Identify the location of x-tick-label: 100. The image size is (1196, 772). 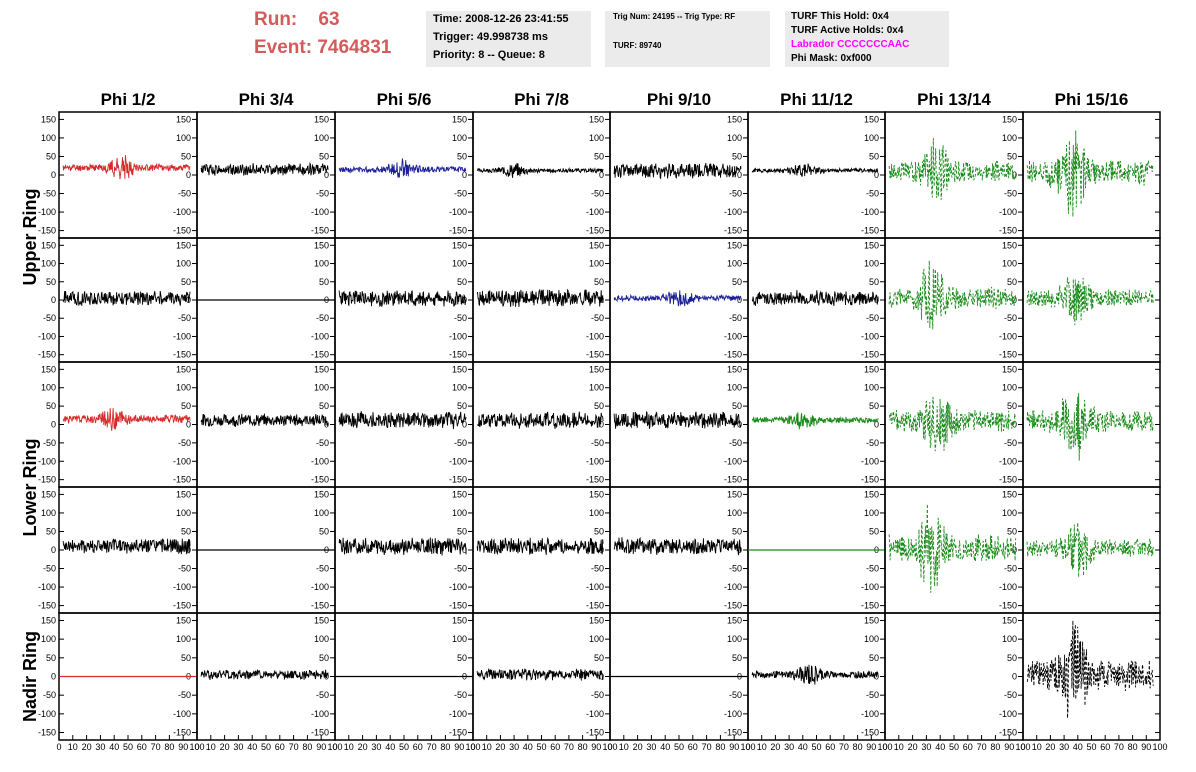
(884, 747).